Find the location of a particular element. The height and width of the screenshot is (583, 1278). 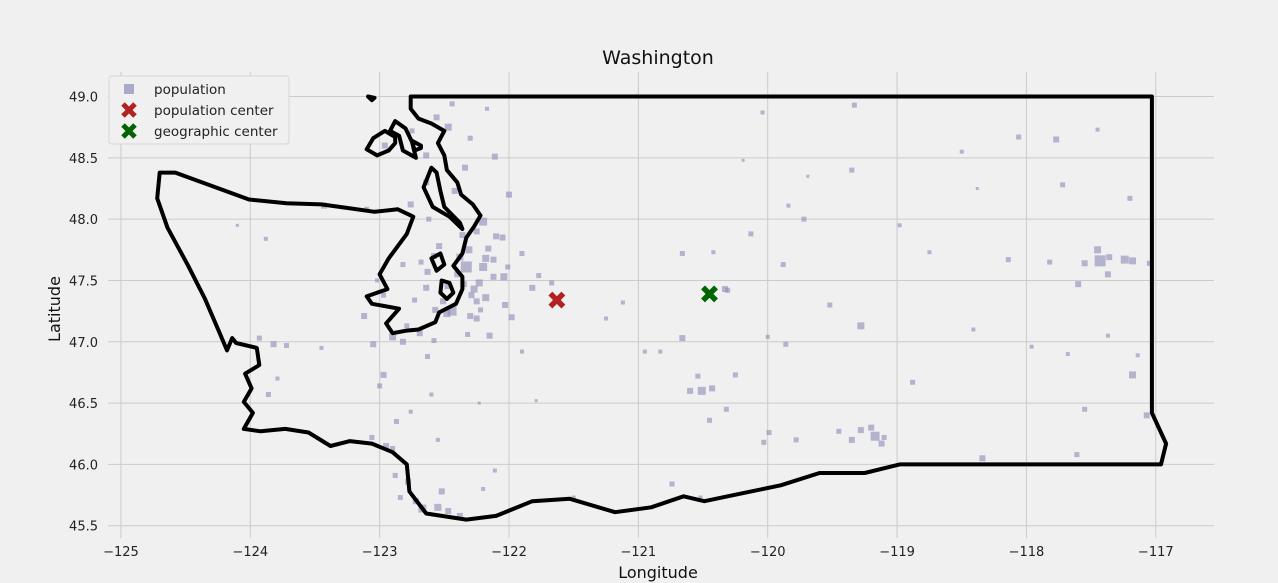

island-outline is located at coordinates (447, 289).